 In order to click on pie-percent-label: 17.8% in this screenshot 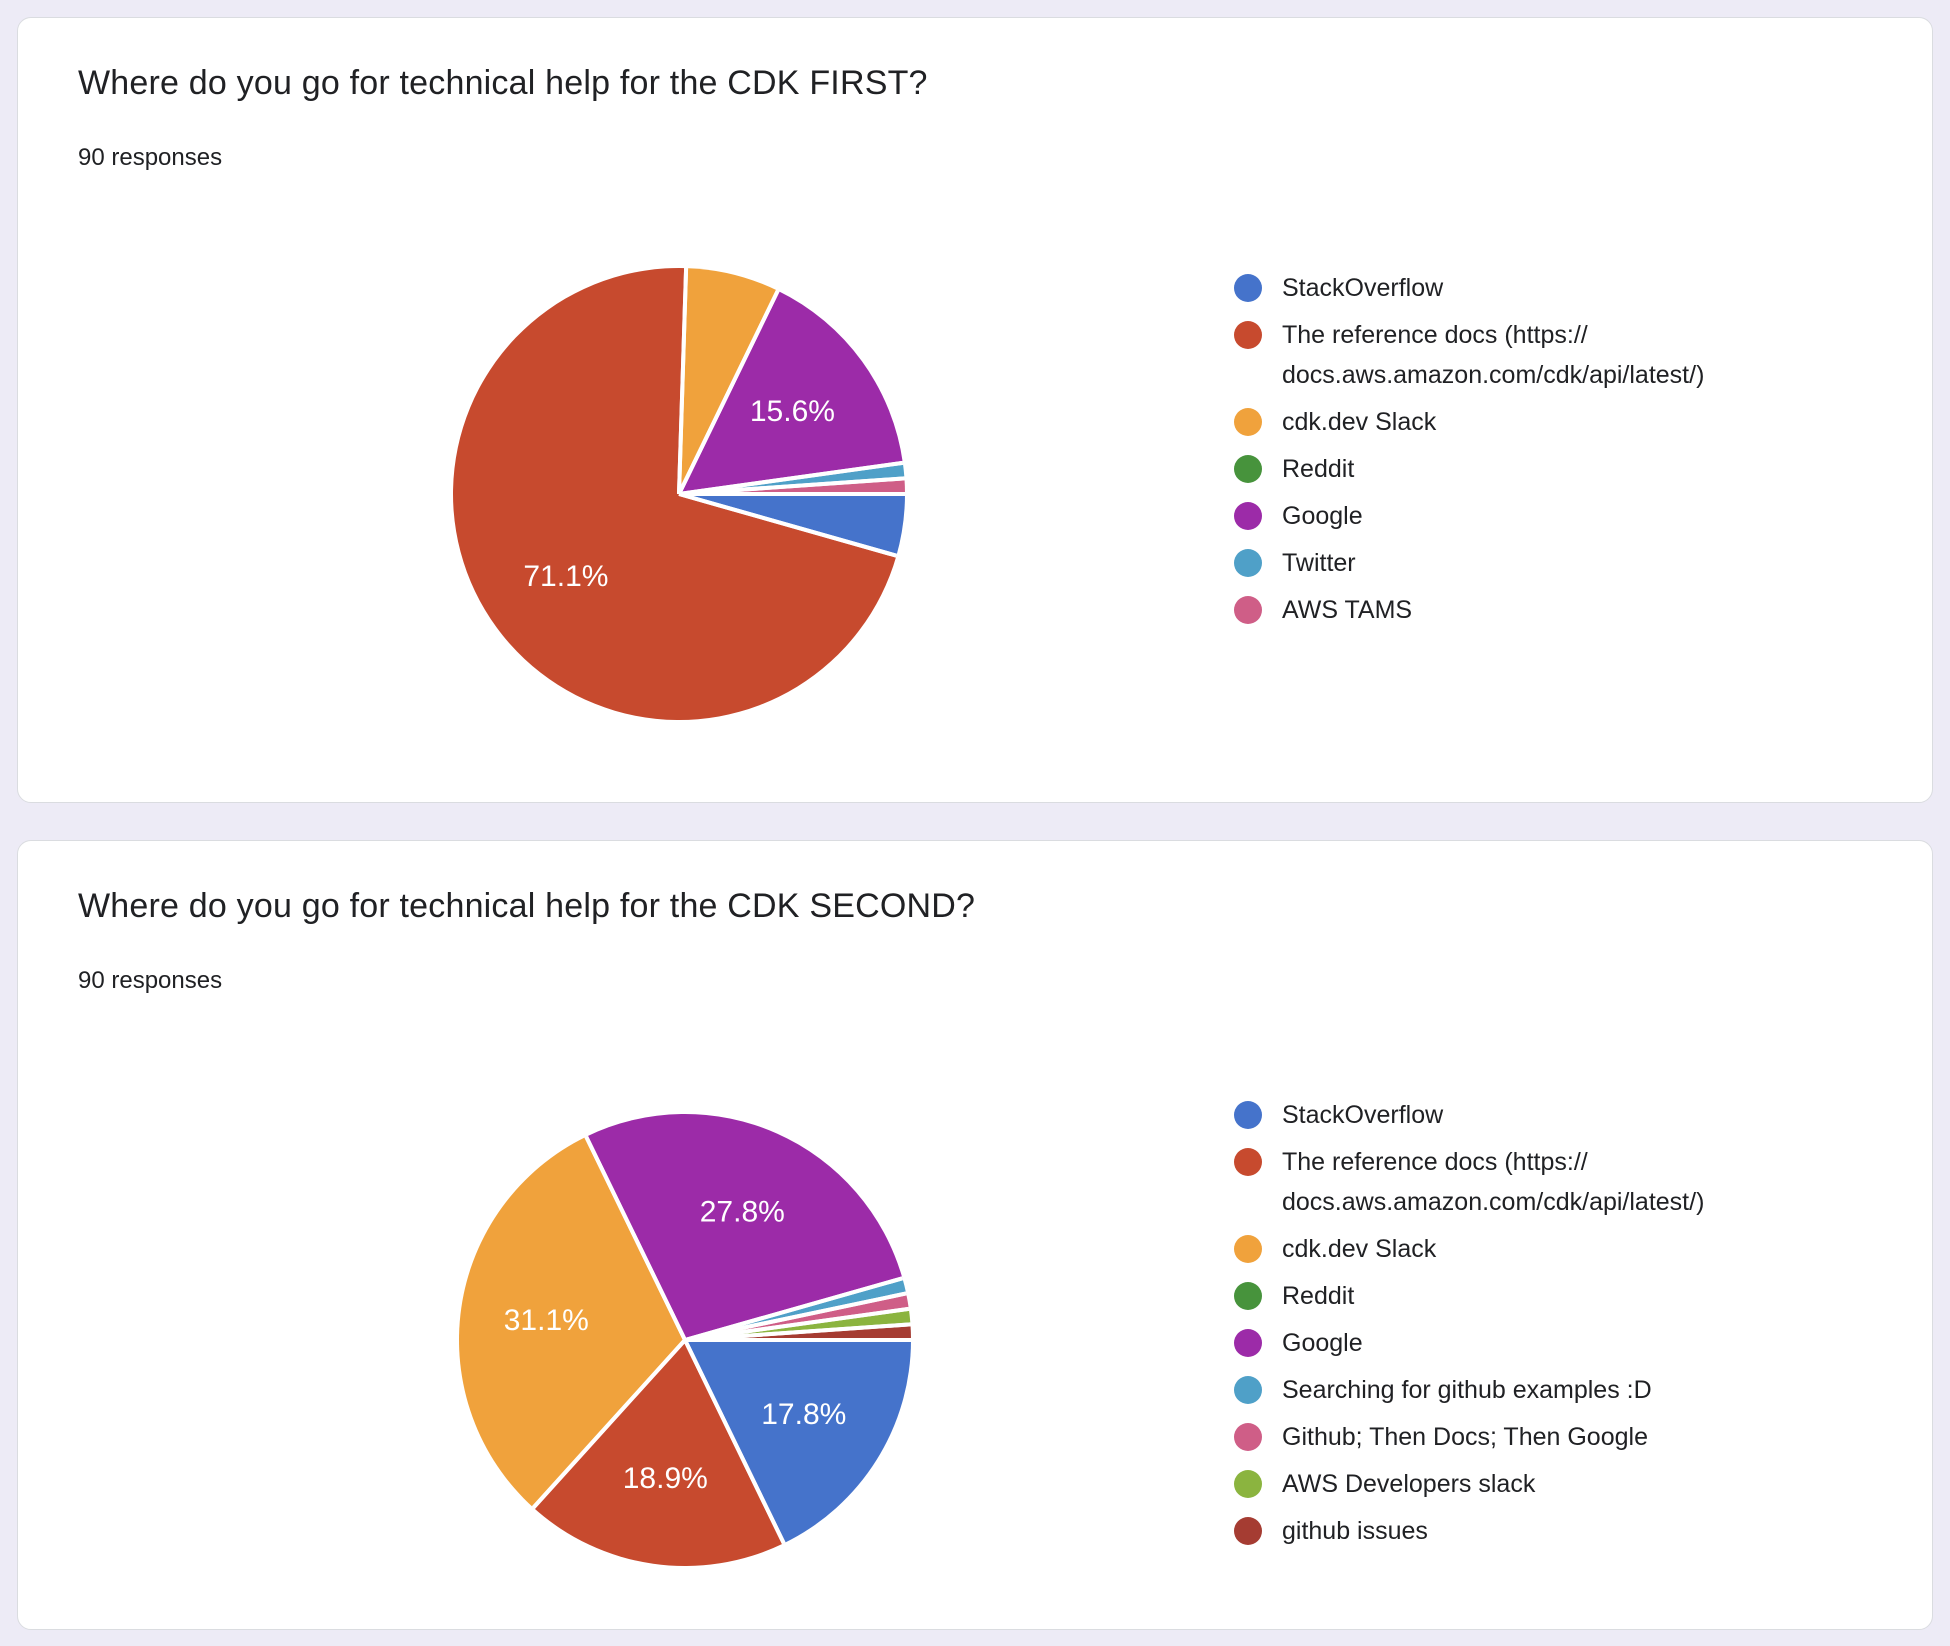, I will do `click(803, 1414)`.